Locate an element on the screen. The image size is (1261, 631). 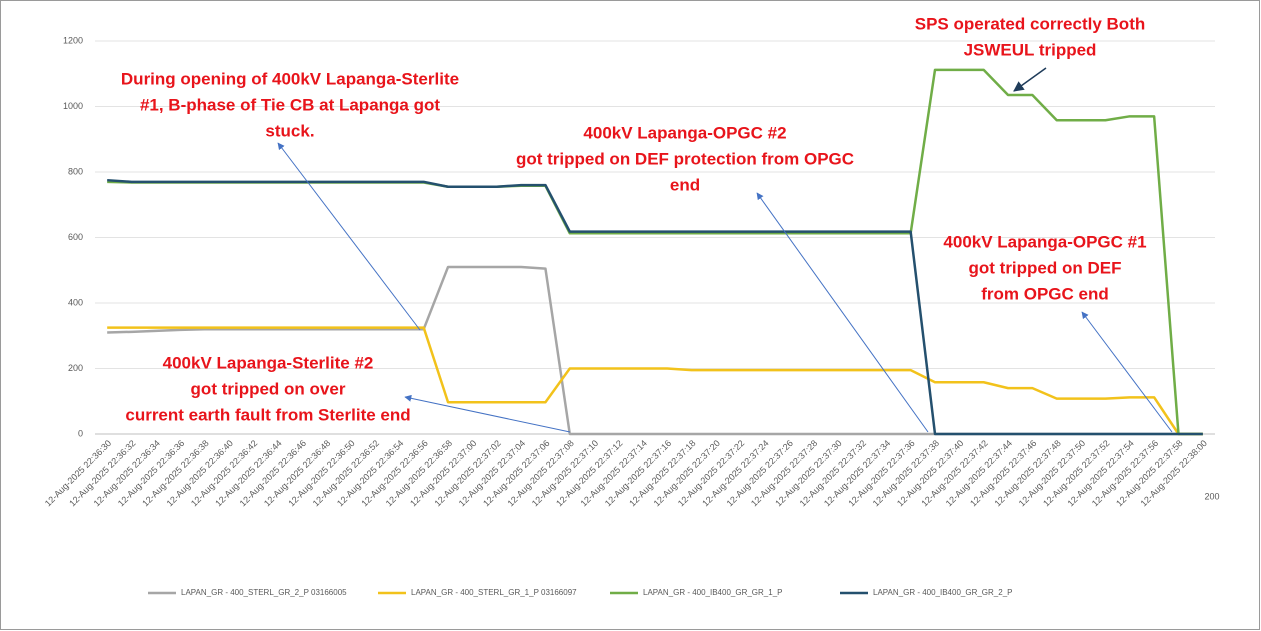
annotation: During opening of 400kV Lapanga-Sterlite is located at coordinates (290, 78).